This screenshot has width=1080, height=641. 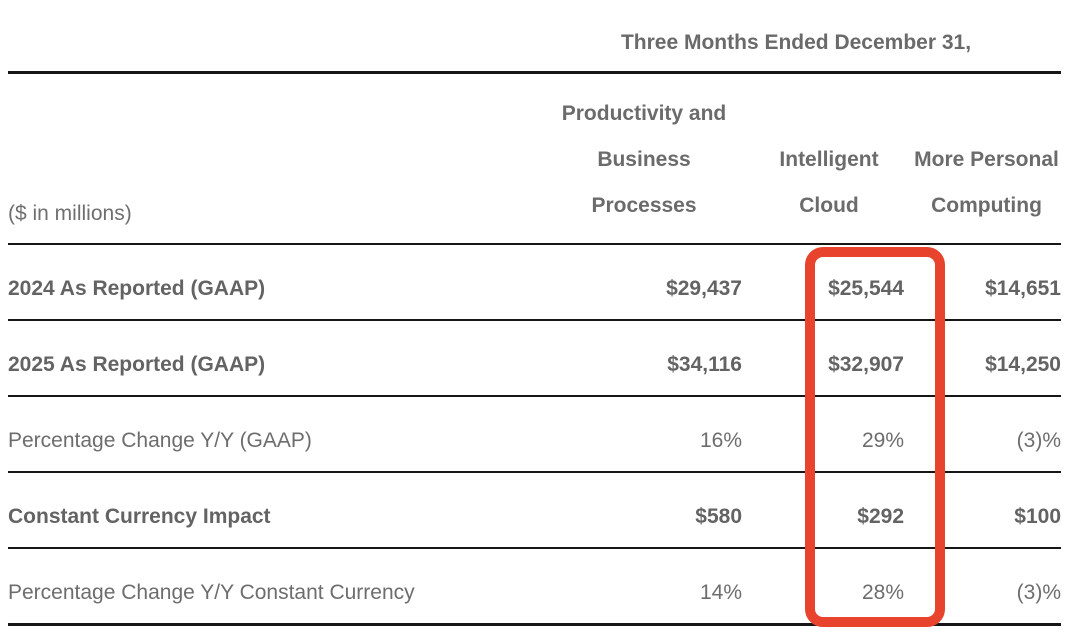 What do you see at coordinates (1023, 364) in the screenshot?
I see `value-cell: $14,250` at bounding box center [1023, 364].